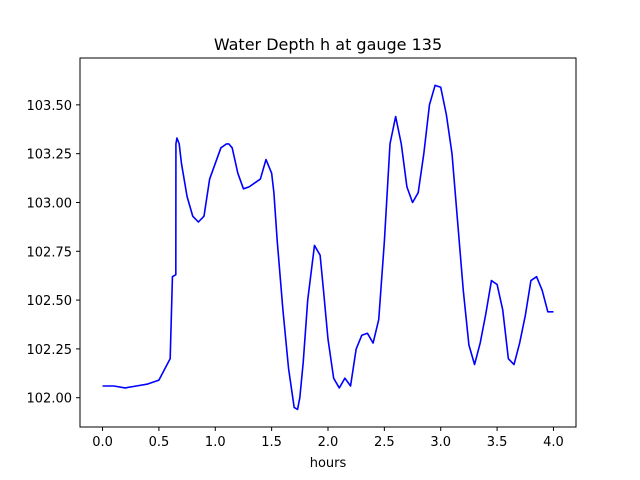  I want to click on x-tick-label: 1.0, so click(215, 442).